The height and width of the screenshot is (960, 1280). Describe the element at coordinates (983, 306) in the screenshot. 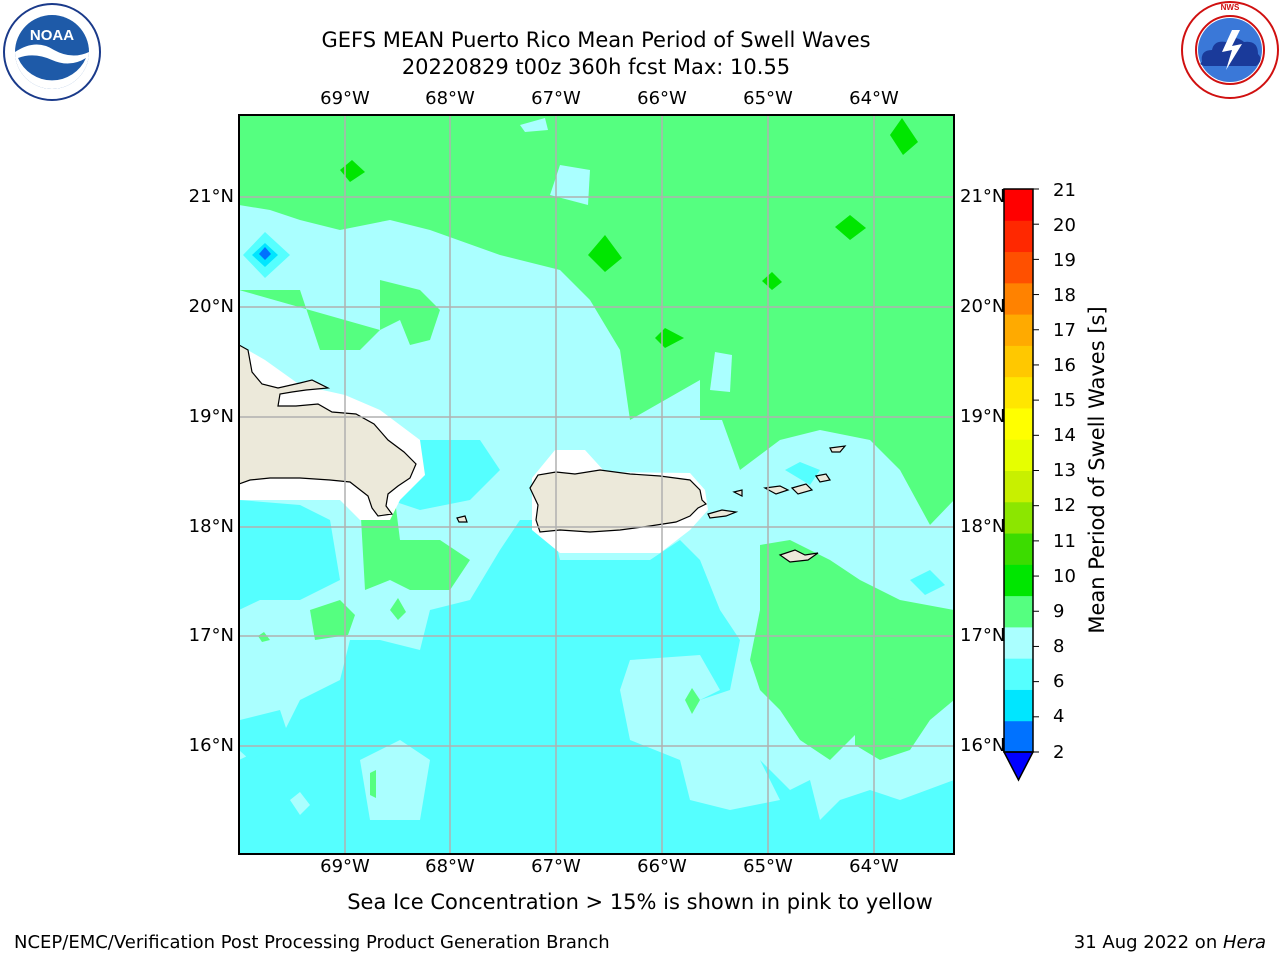

I see `lat-label-right: 20°N` at that location.